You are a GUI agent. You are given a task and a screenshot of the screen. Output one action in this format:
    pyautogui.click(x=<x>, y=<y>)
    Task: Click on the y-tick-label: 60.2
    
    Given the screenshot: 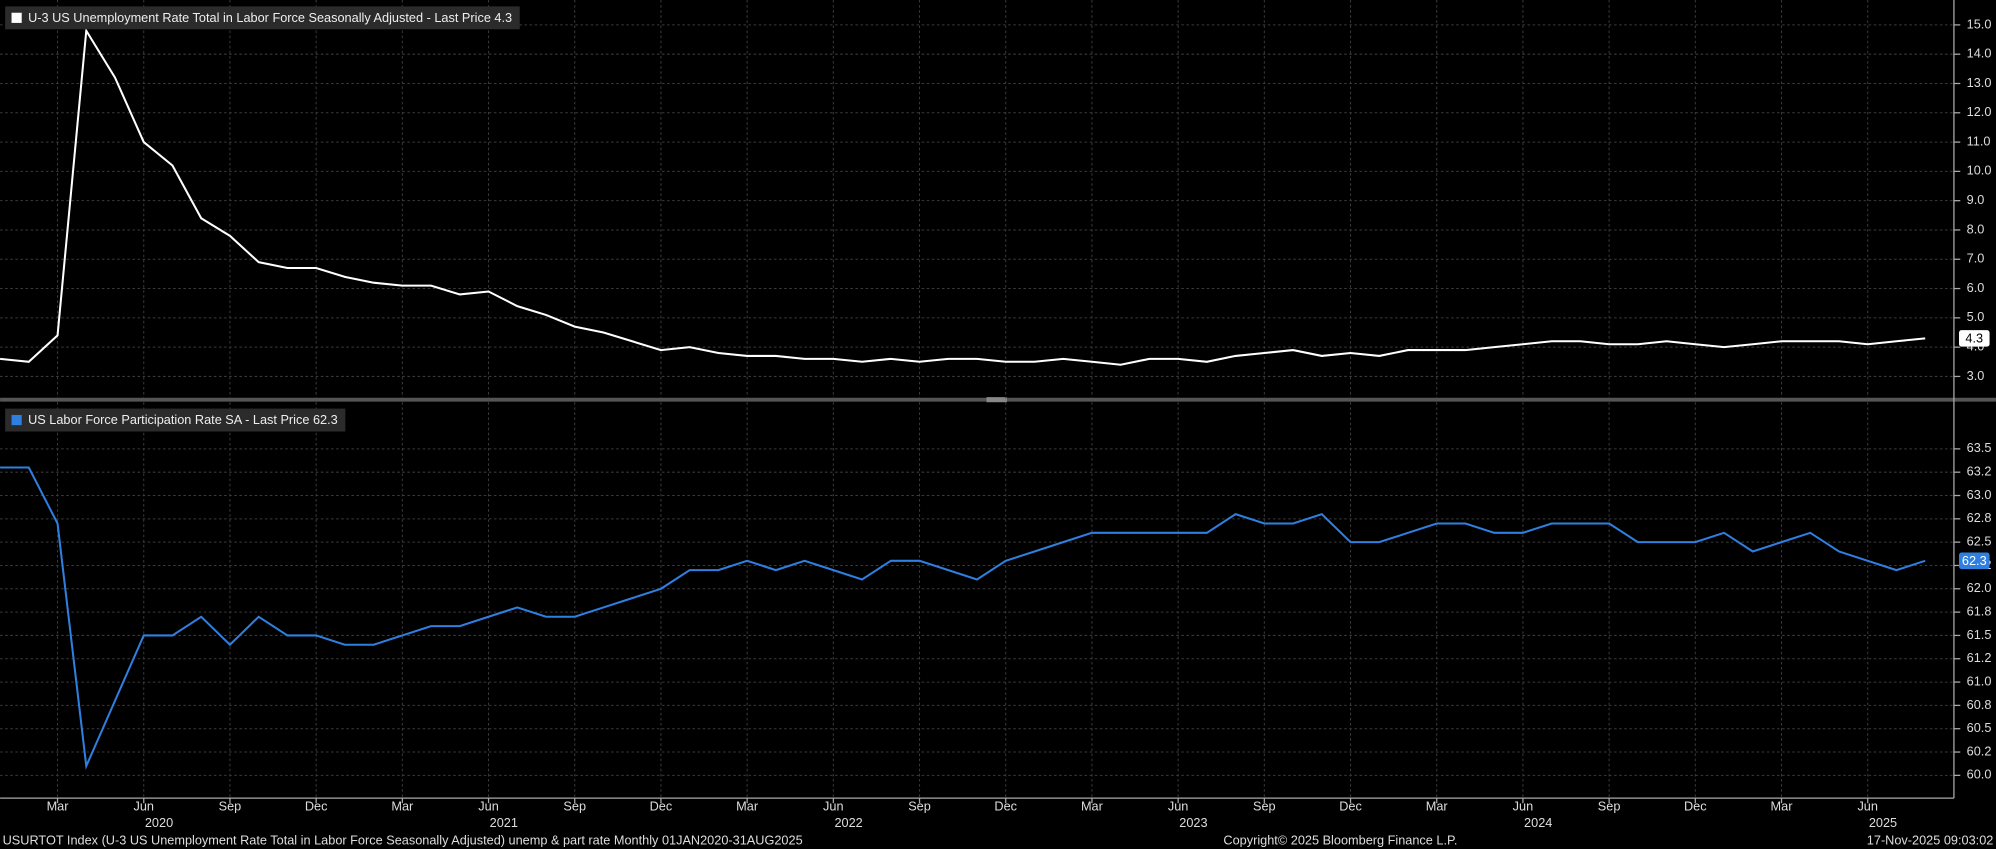 What is the action you would take?
    pyautogui.click(x=1979, y=750)
    